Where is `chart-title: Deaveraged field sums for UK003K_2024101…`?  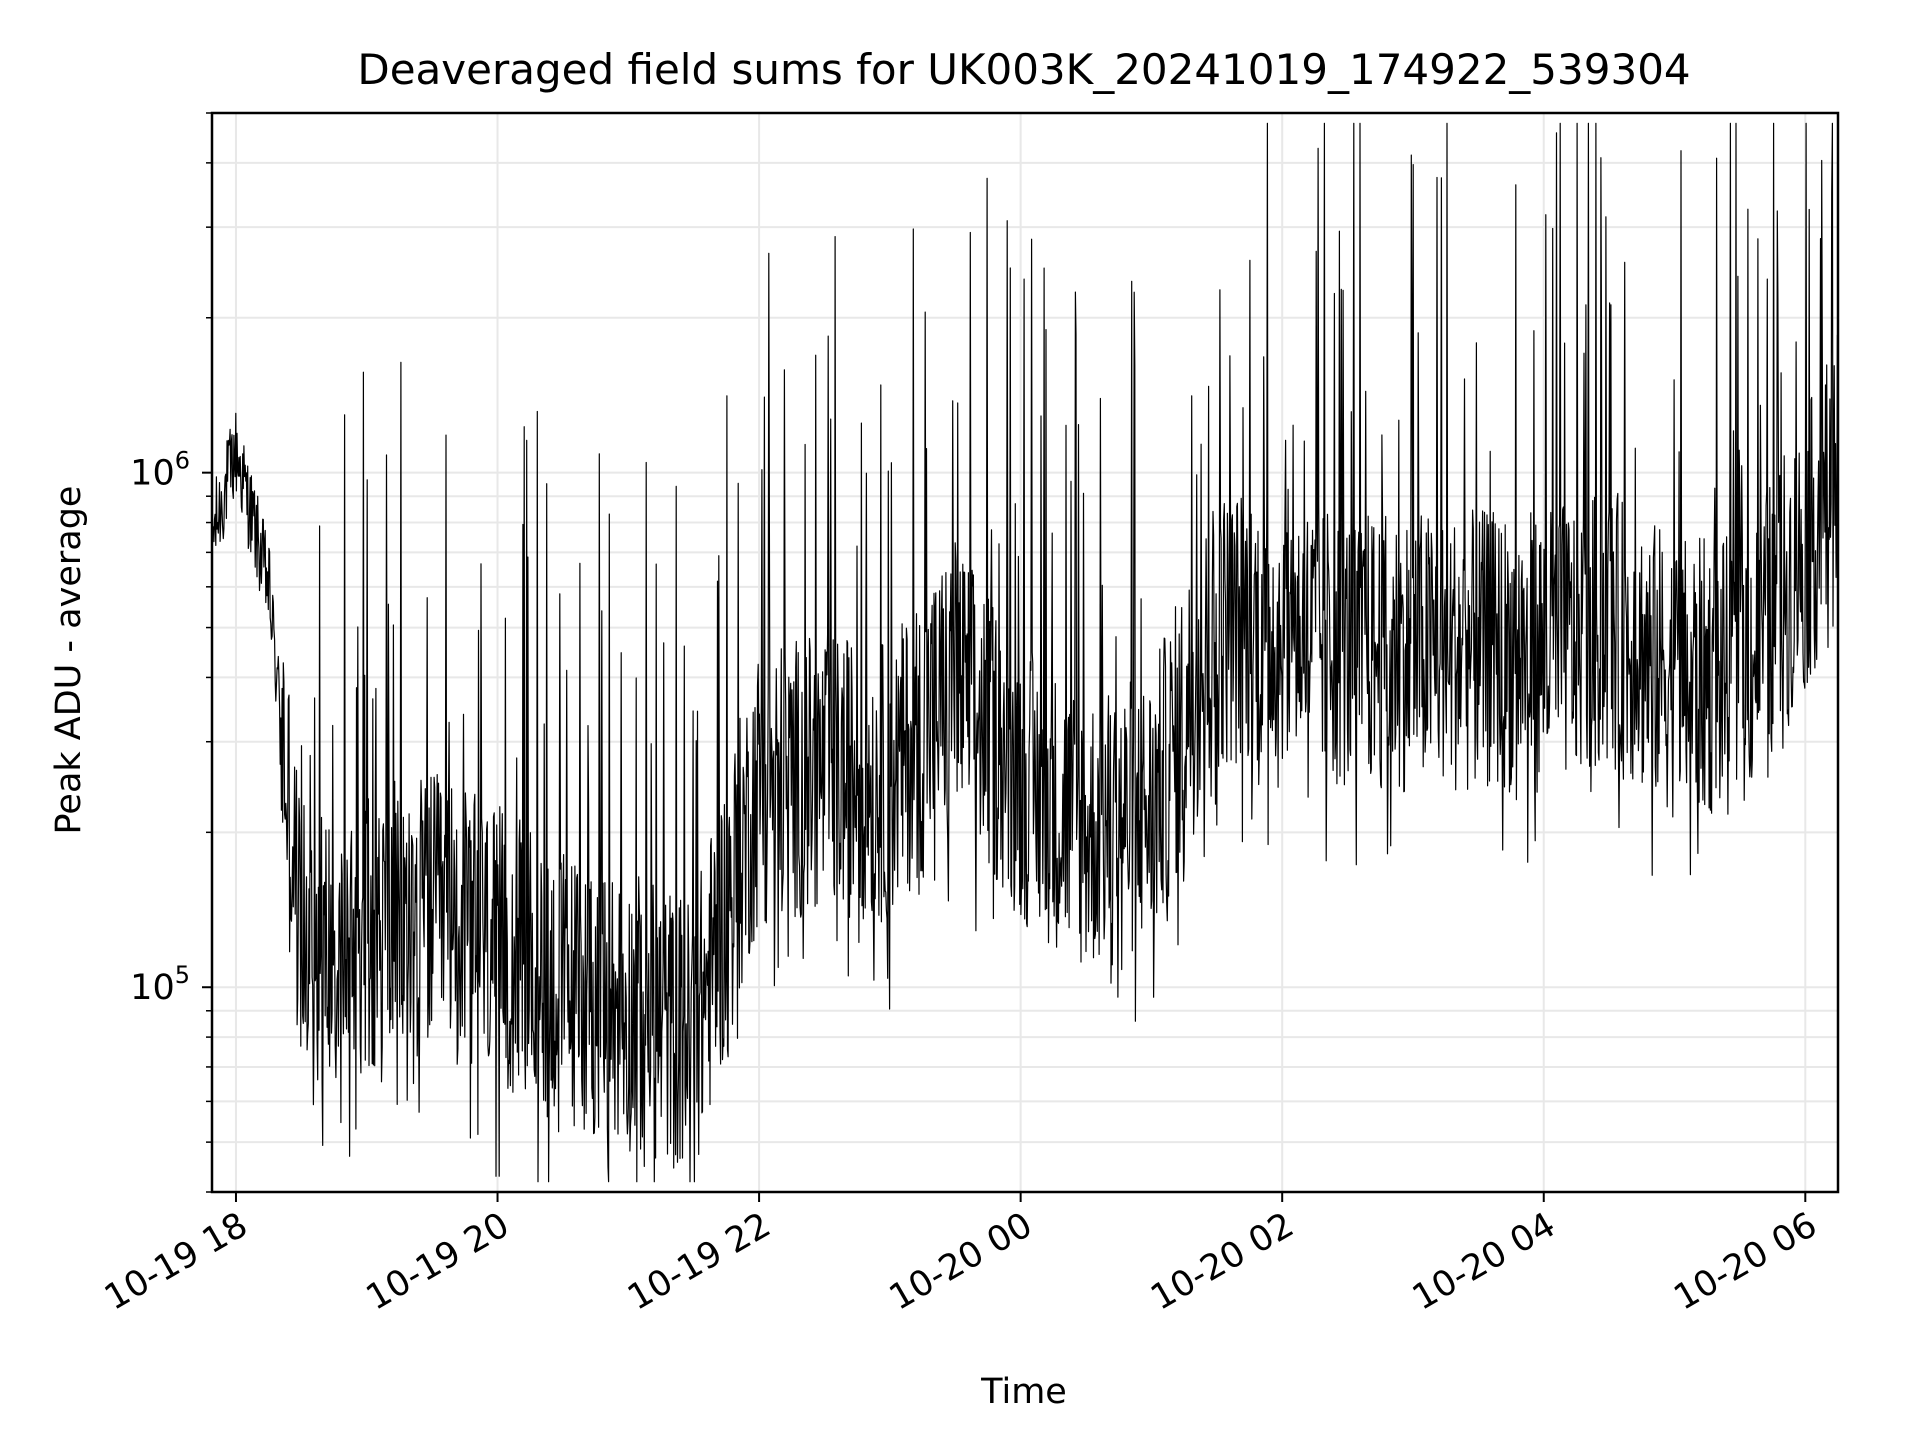 chart-title: Deaveraged field sums for UK003K_2024101… is located at coordinates (1023, 69).